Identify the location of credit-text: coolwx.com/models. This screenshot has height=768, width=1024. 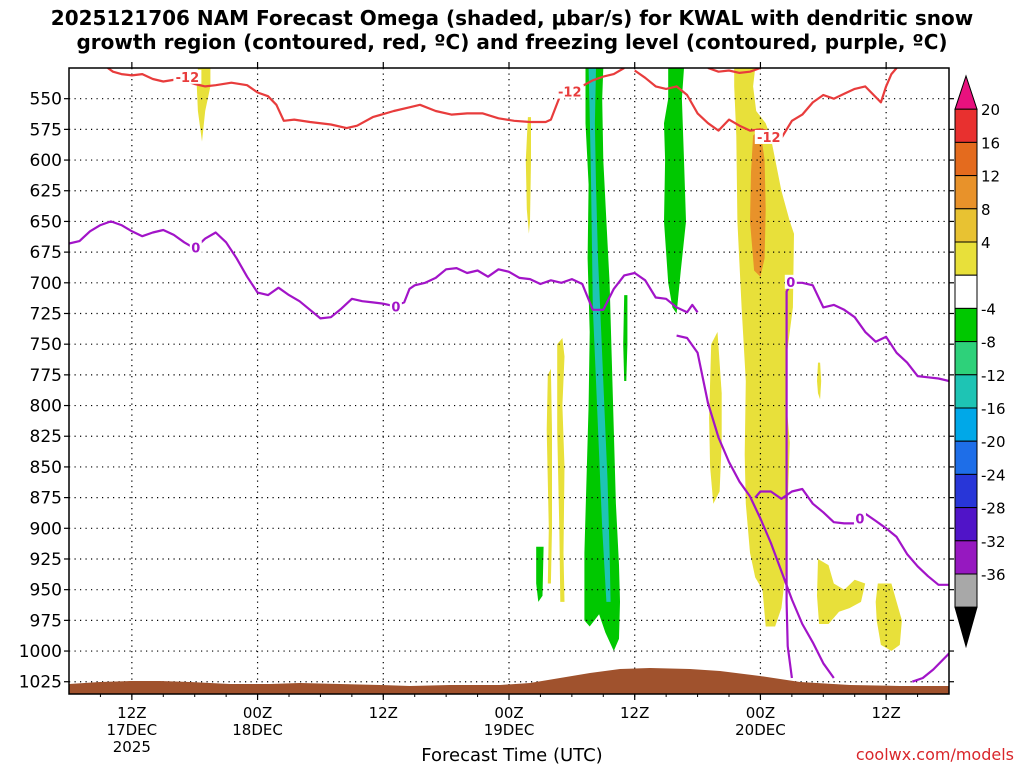
(934, 754).